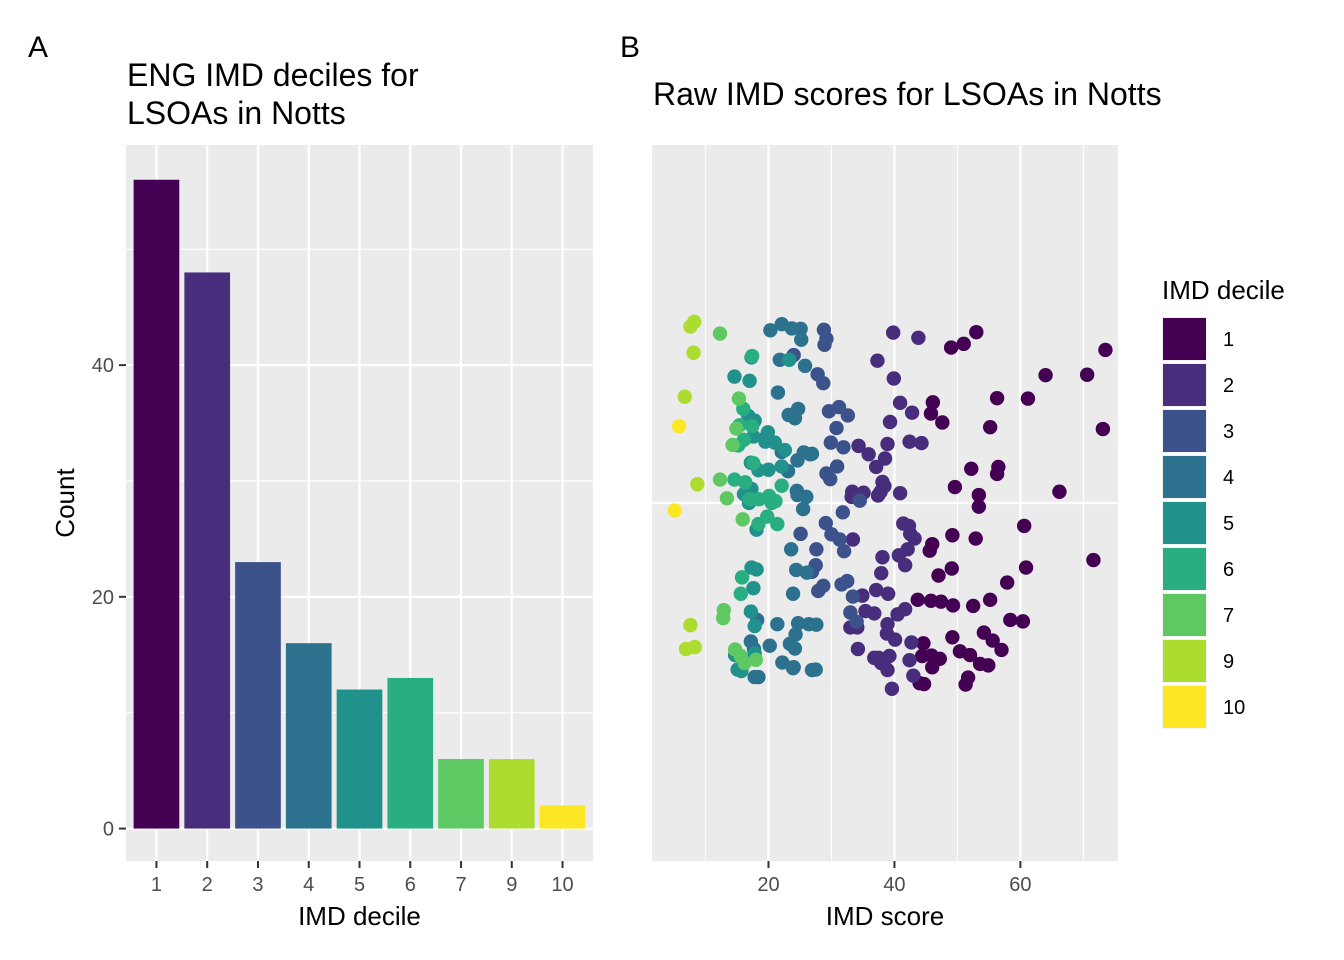  What do you see at coordinates (108, 830) in the screenshot?
I see `panel-a-y-tick-label: 0` at bounding box center [108, 830].